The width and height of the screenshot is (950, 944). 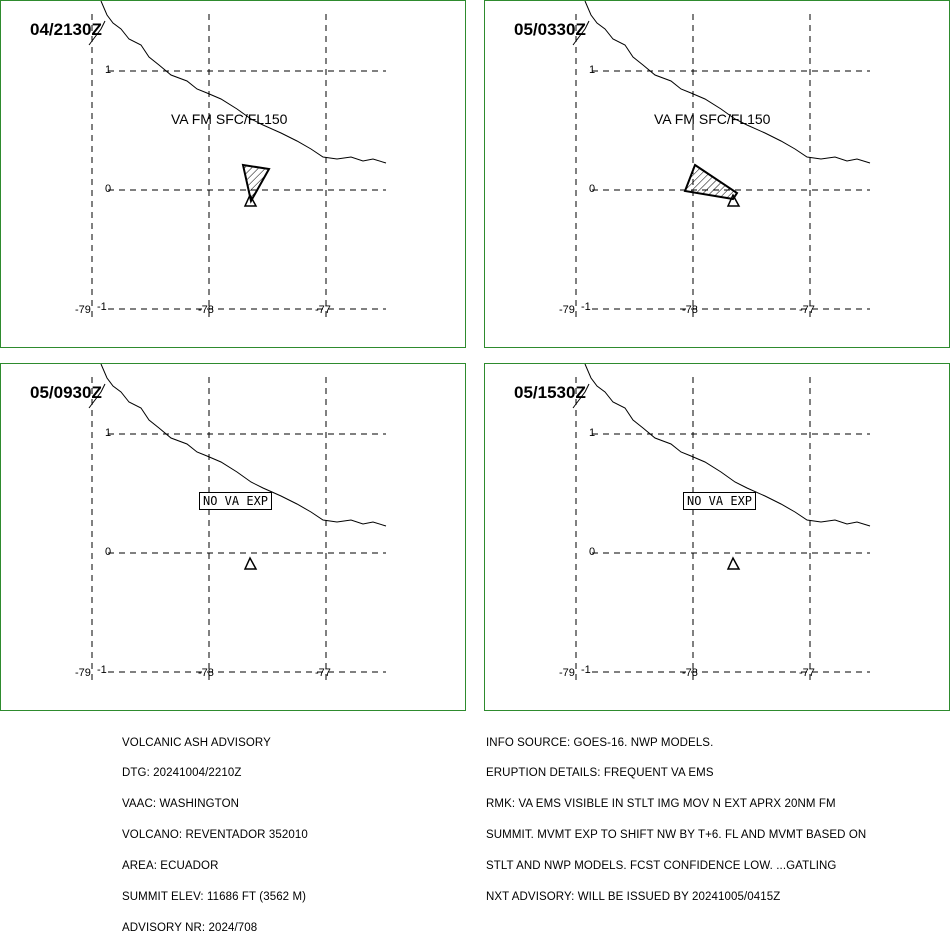 What do you see at coordinates (196, 742) in the screenshot?
I see `advisory-line: VOLCANIC ASH ADVISORY` at bounding box center [196, 742].